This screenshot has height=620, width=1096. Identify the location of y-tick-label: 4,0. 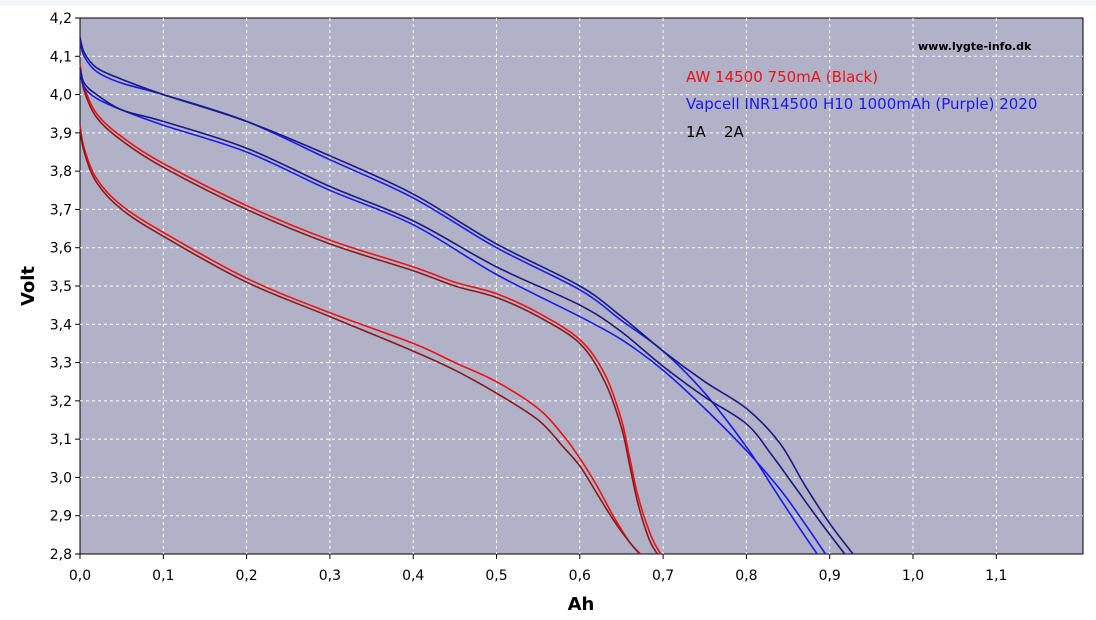
(61, 96).